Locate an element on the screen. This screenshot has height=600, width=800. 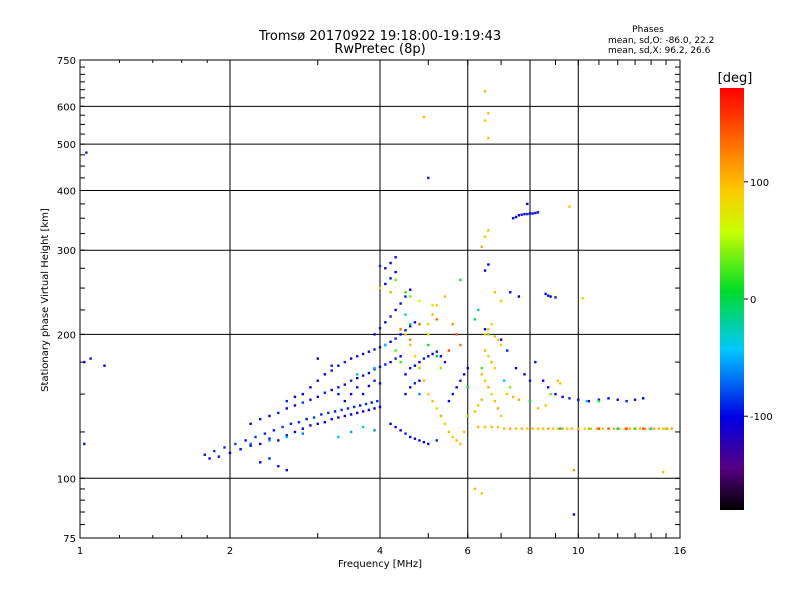
colorbar-tick-label: 100 is located at coordinates (759, 183).